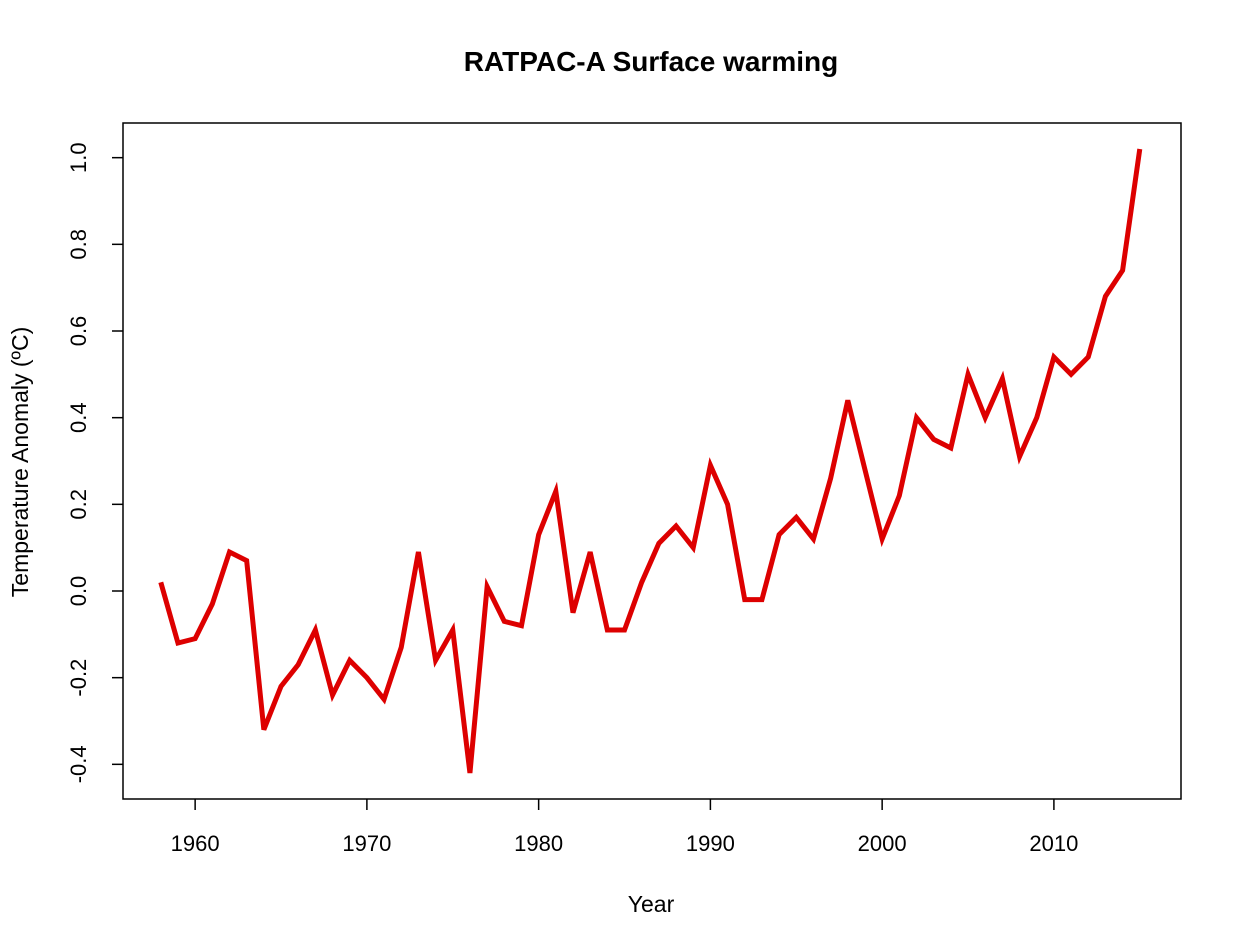 The image size is (1242, 952). I want to click on y-tick-label--0.2: -0.2, so click(78, 678).